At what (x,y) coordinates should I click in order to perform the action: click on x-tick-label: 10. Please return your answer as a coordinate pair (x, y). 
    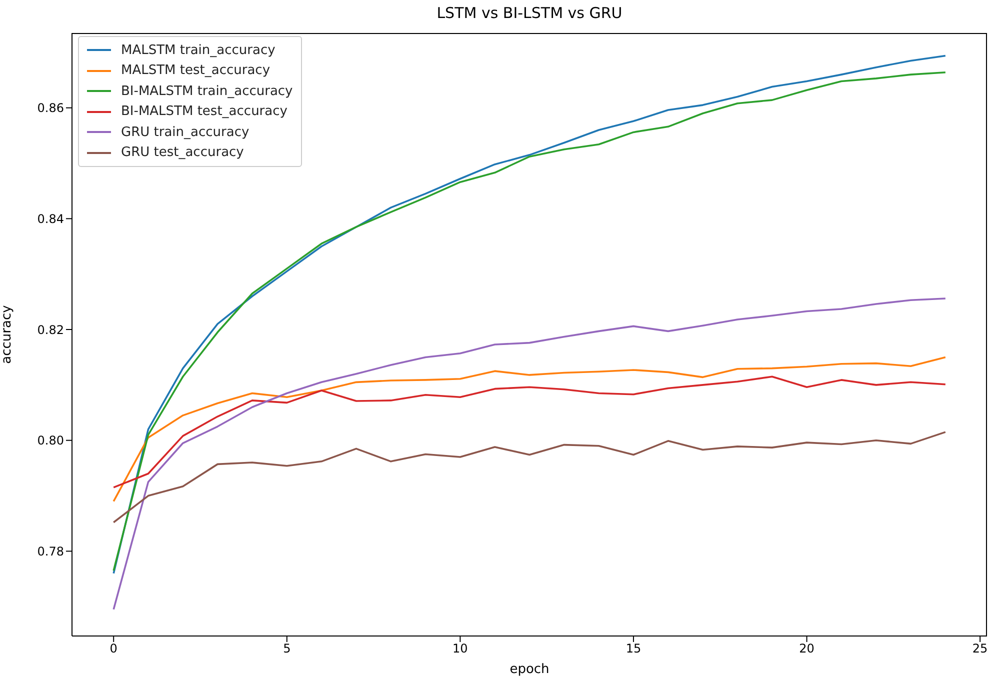
    Looking at the image, I should click on (460, 649).